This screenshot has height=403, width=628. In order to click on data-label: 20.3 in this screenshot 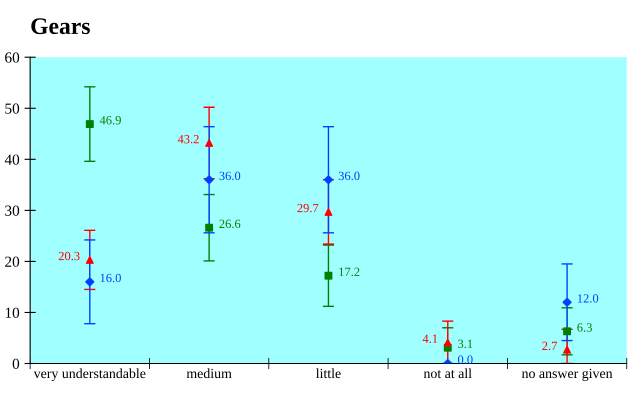, I will do `click(69, 256)`.